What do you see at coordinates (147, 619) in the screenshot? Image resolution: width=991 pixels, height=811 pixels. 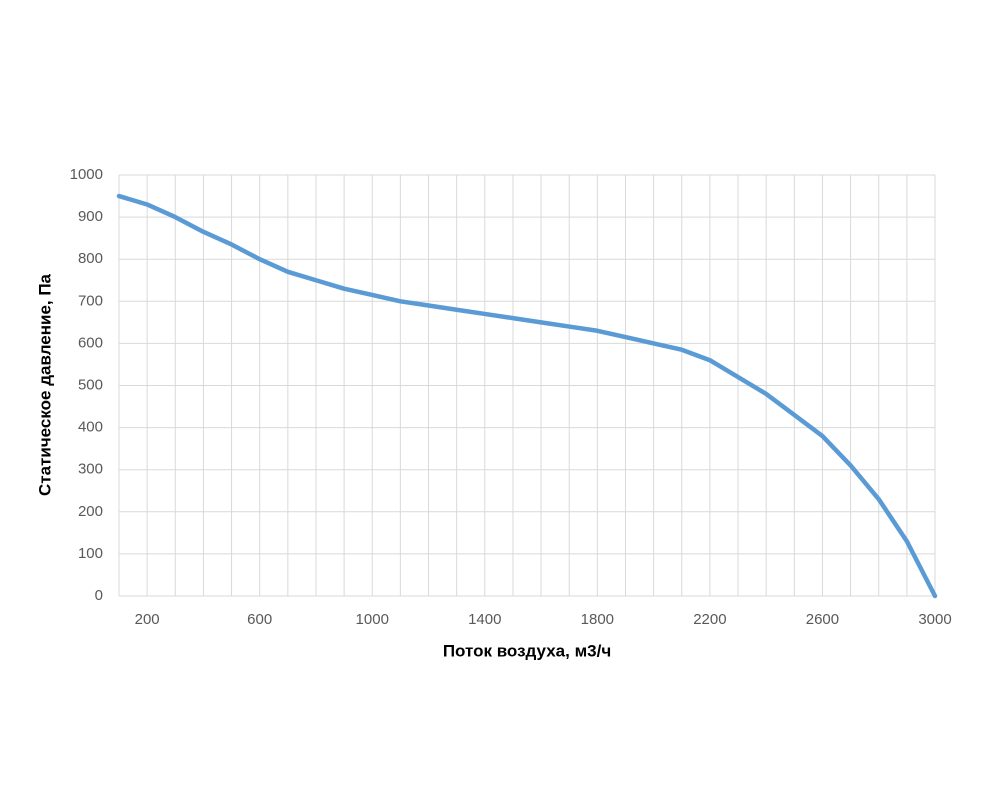 I see `x-tick-label: 200` at bounding box center [147, 619].